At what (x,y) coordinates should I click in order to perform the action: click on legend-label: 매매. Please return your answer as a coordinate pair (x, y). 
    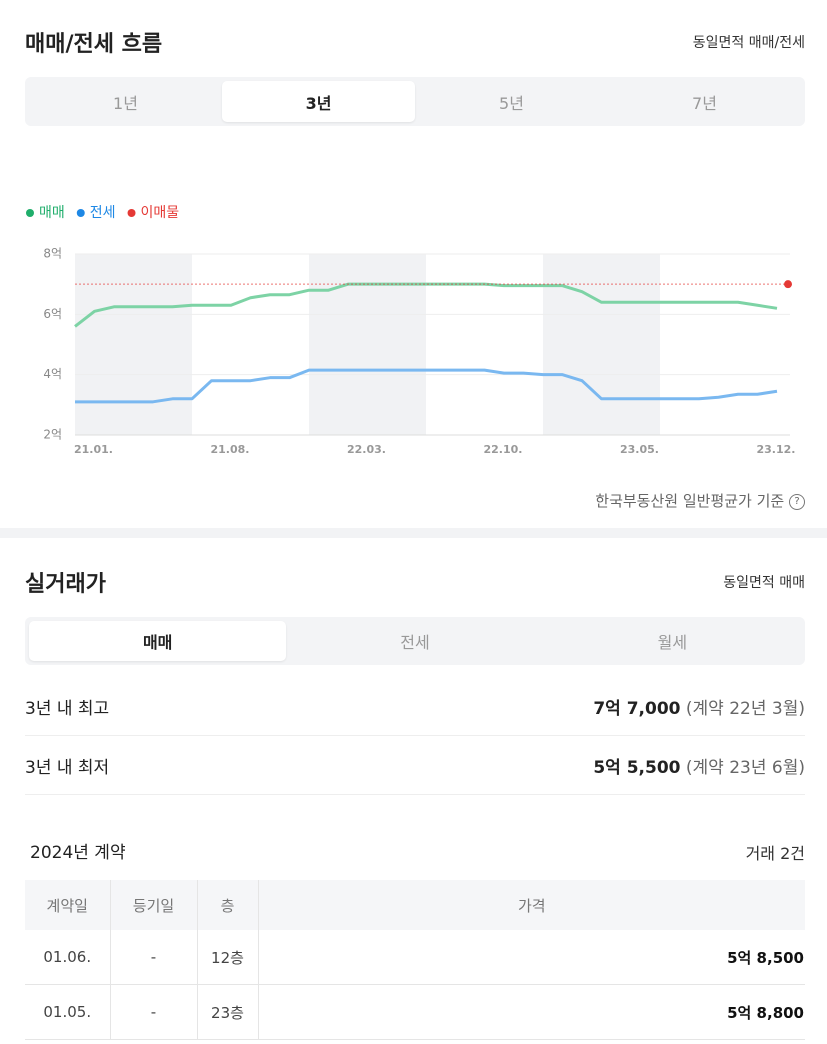
    Looking at the image, I should click on (52, 213).